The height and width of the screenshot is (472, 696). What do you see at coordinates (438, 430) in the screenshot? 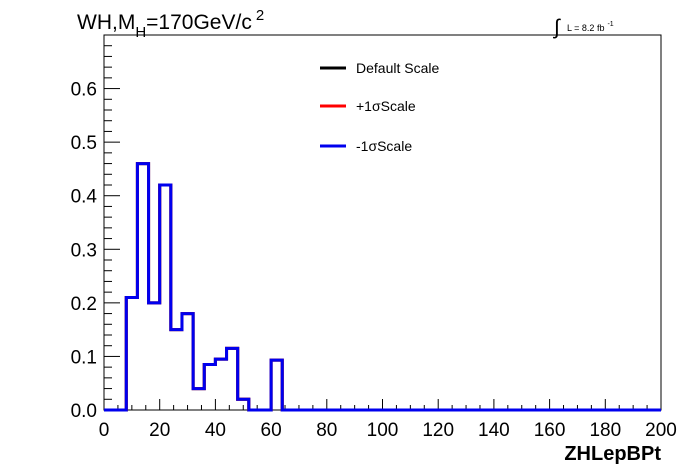
I see `x-tick-label: 120` at bounding box center [438, 430].